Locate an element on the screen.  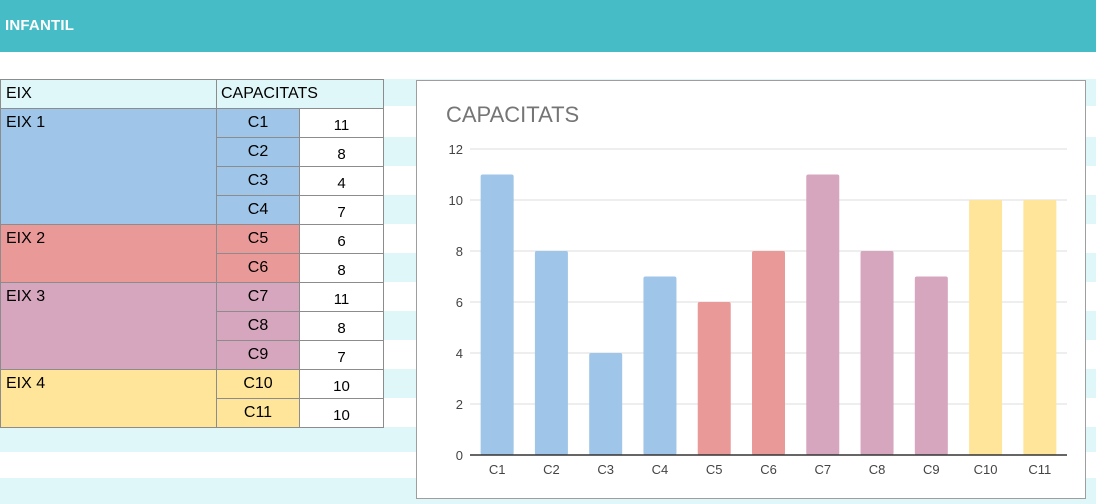
table-row: EIX 4 C10 10 is located at coordinates (192, 398).